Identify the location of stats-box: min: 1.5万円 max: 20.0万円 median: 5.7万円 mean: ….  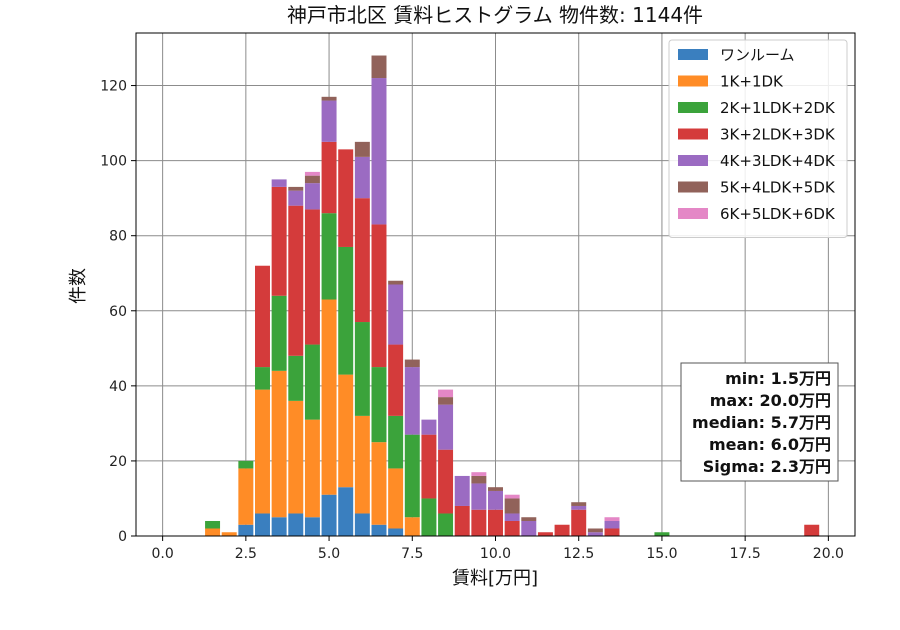
(759, 422).